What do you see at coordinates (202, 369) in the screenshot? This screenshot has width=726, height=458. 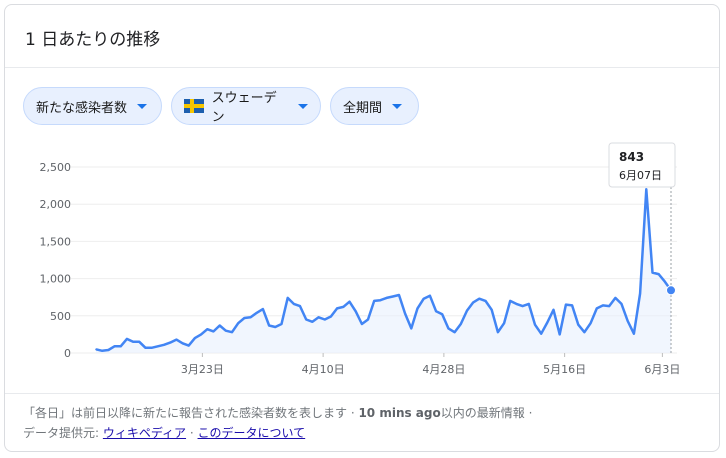 I see `x-tick-label: 3月23日` at bounding box center [202, 369].